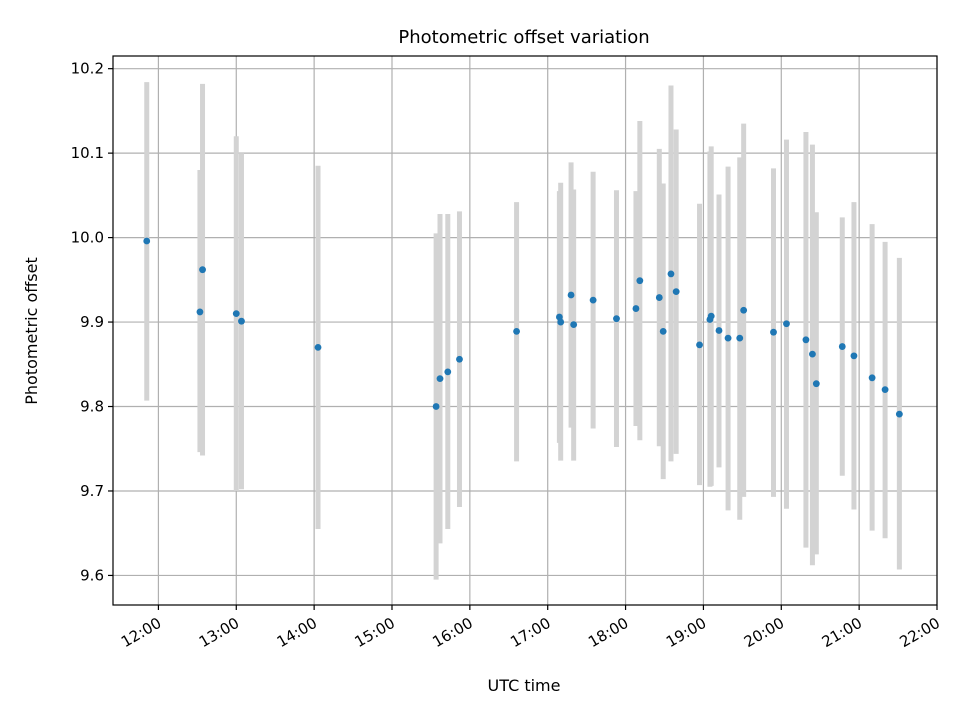 The height and width of the screenshot is (720, 960). I want to click on y-tick-label: 9.6, so click(92, 575).